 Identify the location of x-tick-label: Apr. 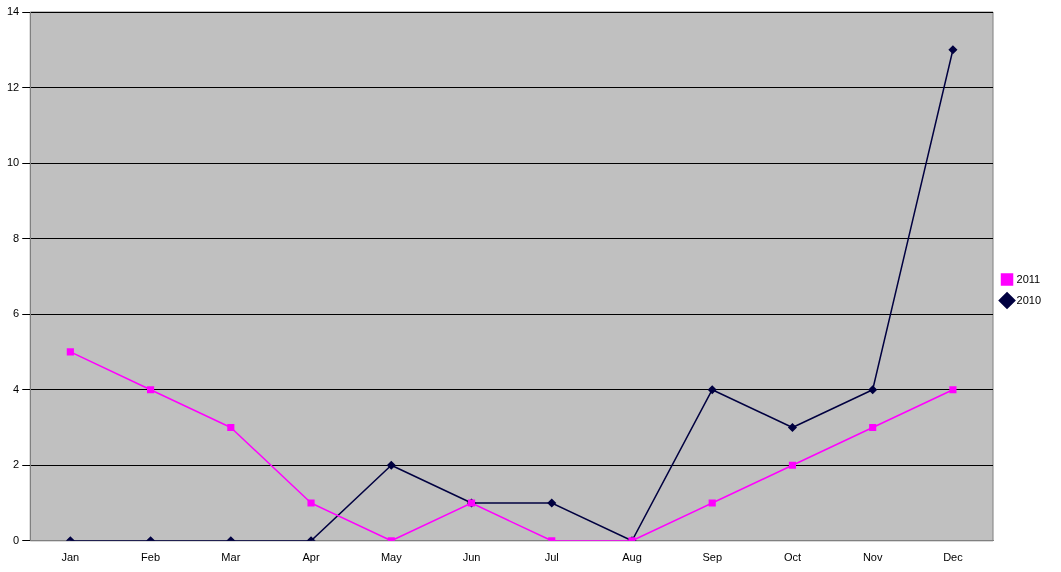
(311, 557).